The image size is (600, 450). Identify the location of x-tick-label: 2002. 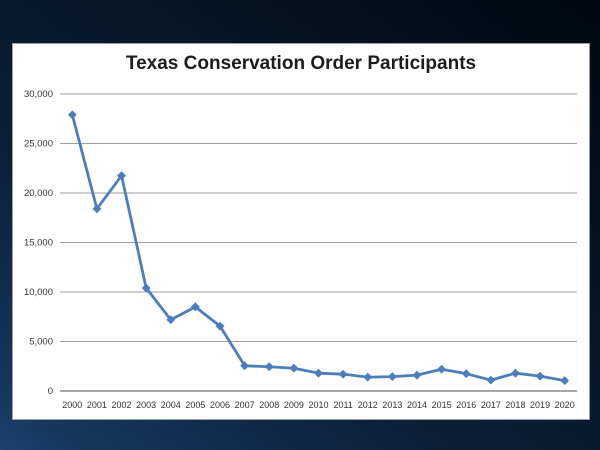
(122, 405).